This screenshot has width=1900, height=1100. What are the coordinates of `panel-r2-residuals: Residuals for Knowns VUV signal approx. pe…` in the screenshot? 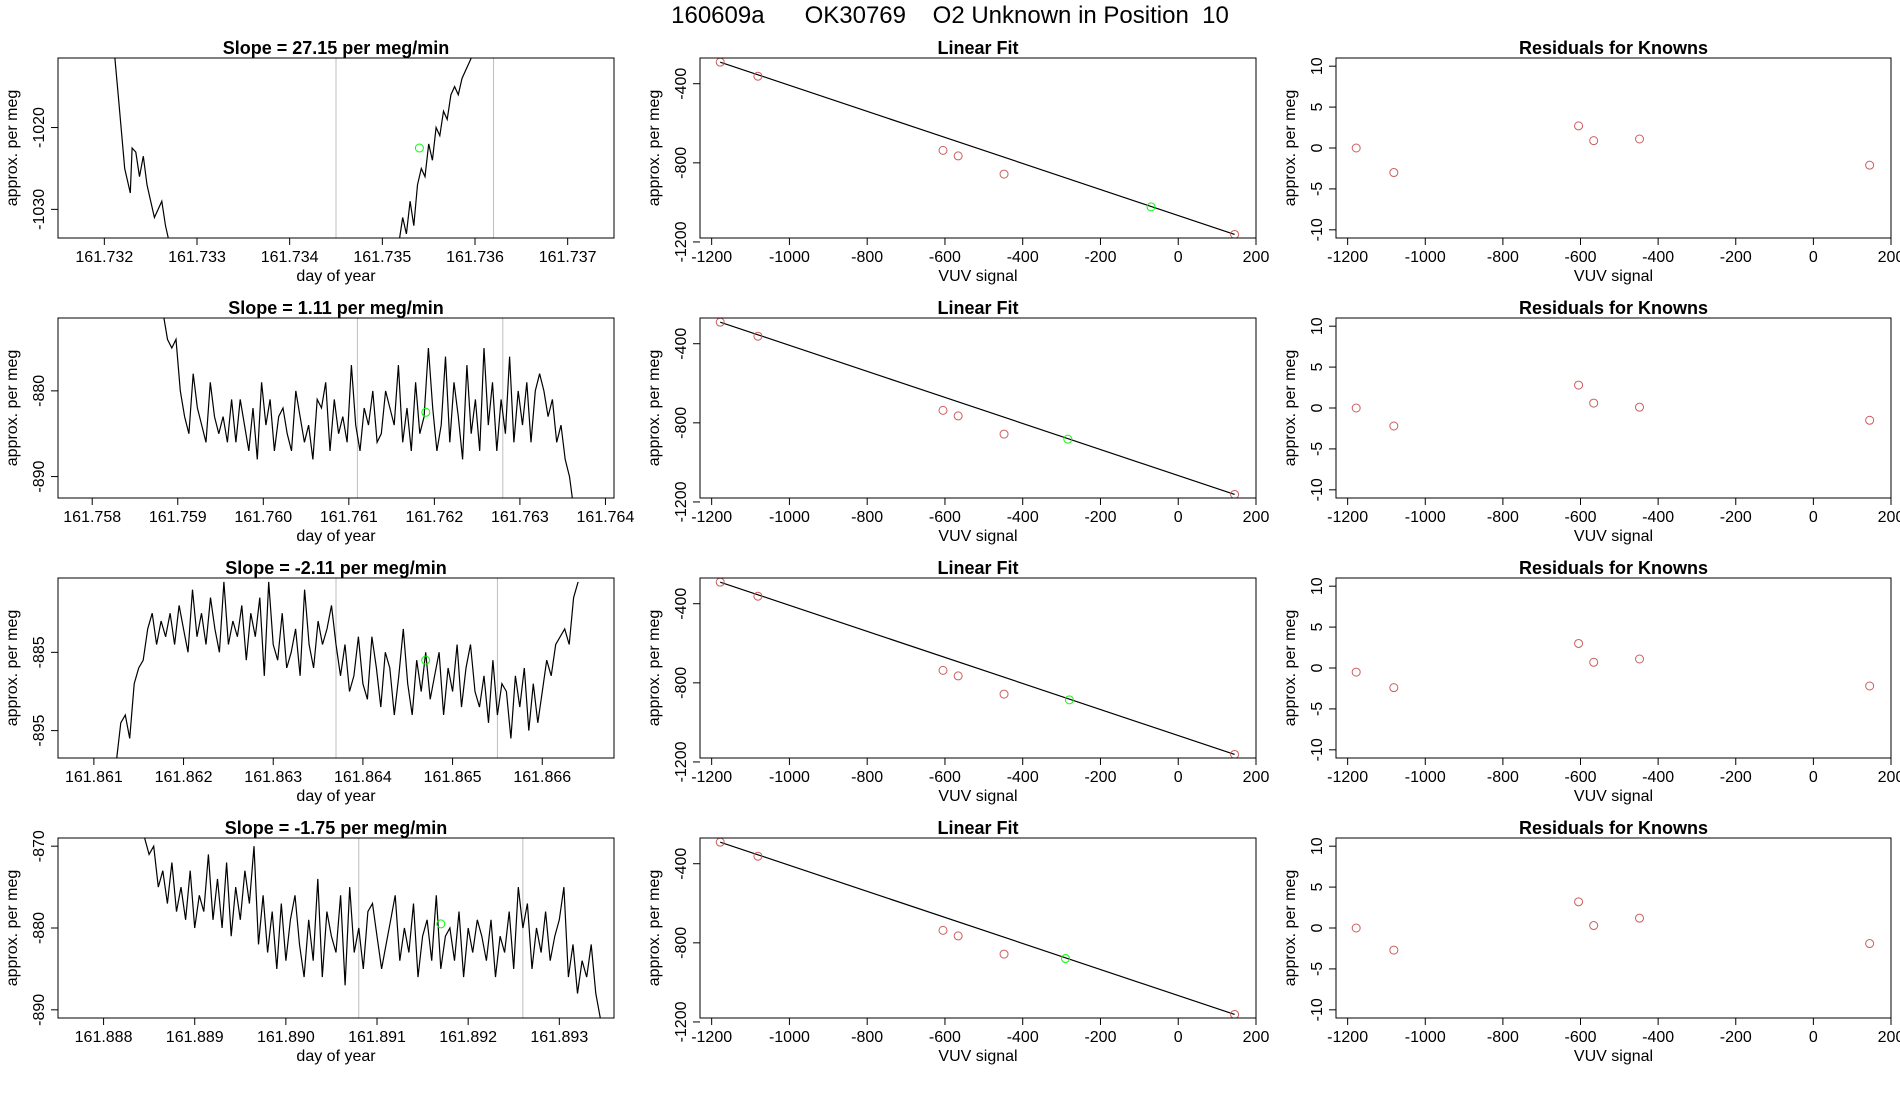 It's located at (1591, 421).